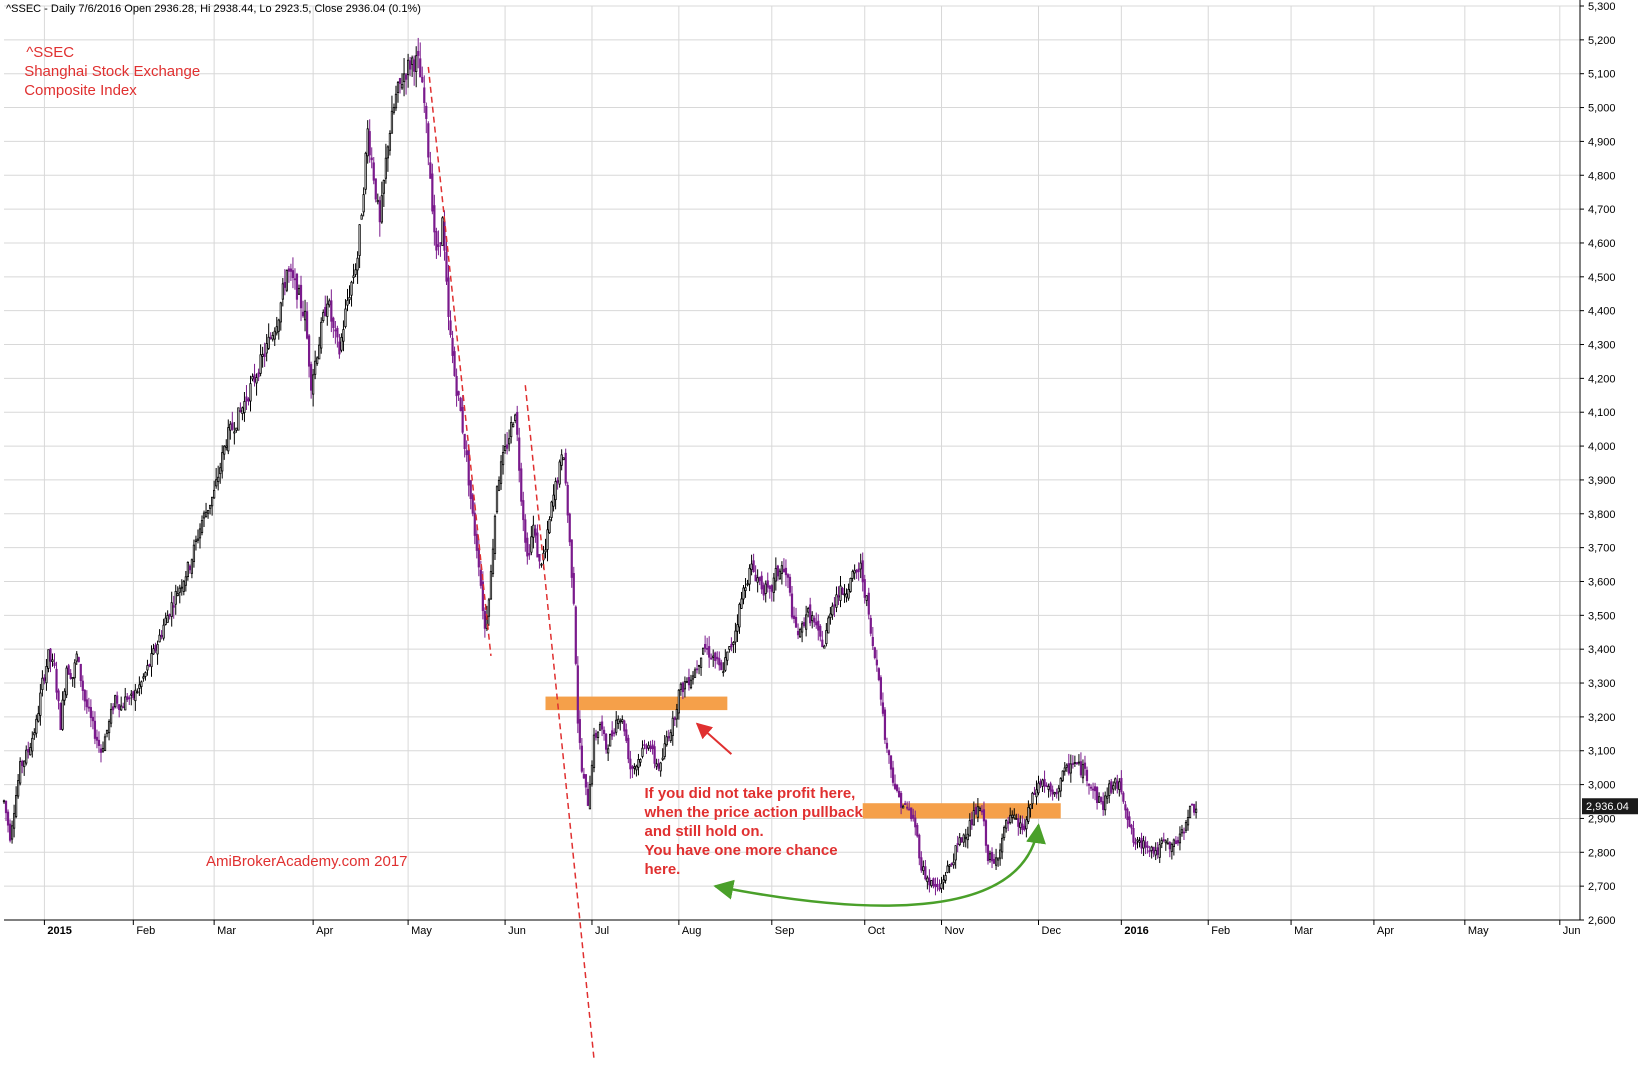  I want to click on x-tick-label: Jun, so click(1572, 931).